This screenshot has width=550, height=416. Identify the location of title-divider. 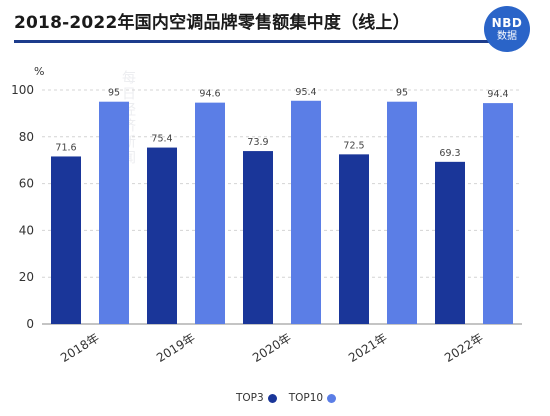
(268, 41).